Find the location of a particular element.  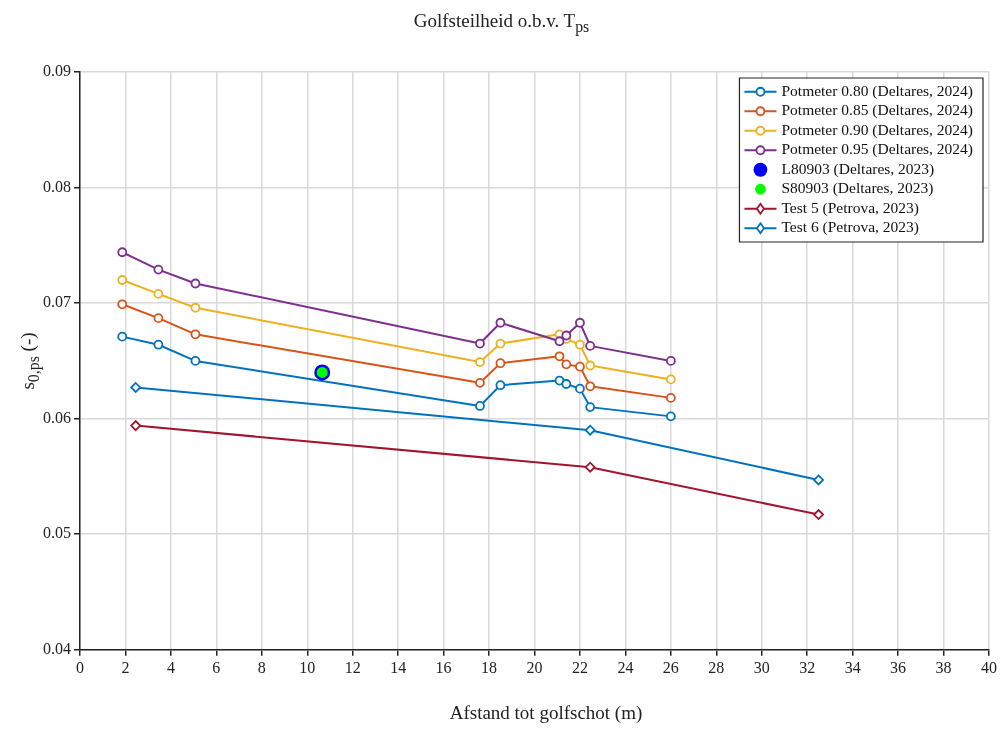

y-tick-label: 0.06 is located at coordinates (57, 417).